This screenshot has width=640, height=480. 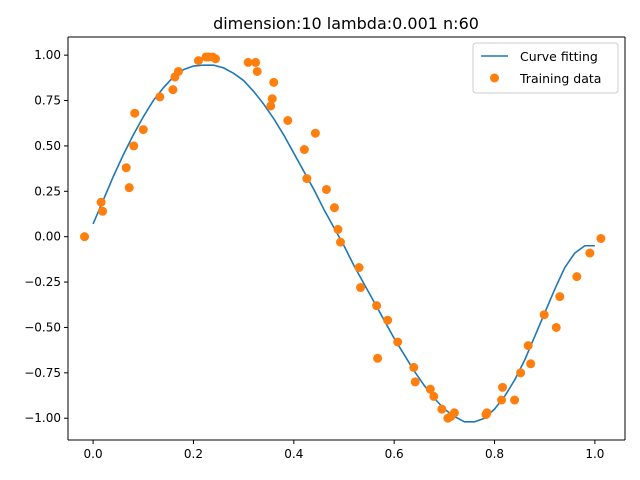 What do you see at coordinates (47, 101) in the screenshot?
I see `y-tick-label: 0.75` at bounding box center [47, 101].